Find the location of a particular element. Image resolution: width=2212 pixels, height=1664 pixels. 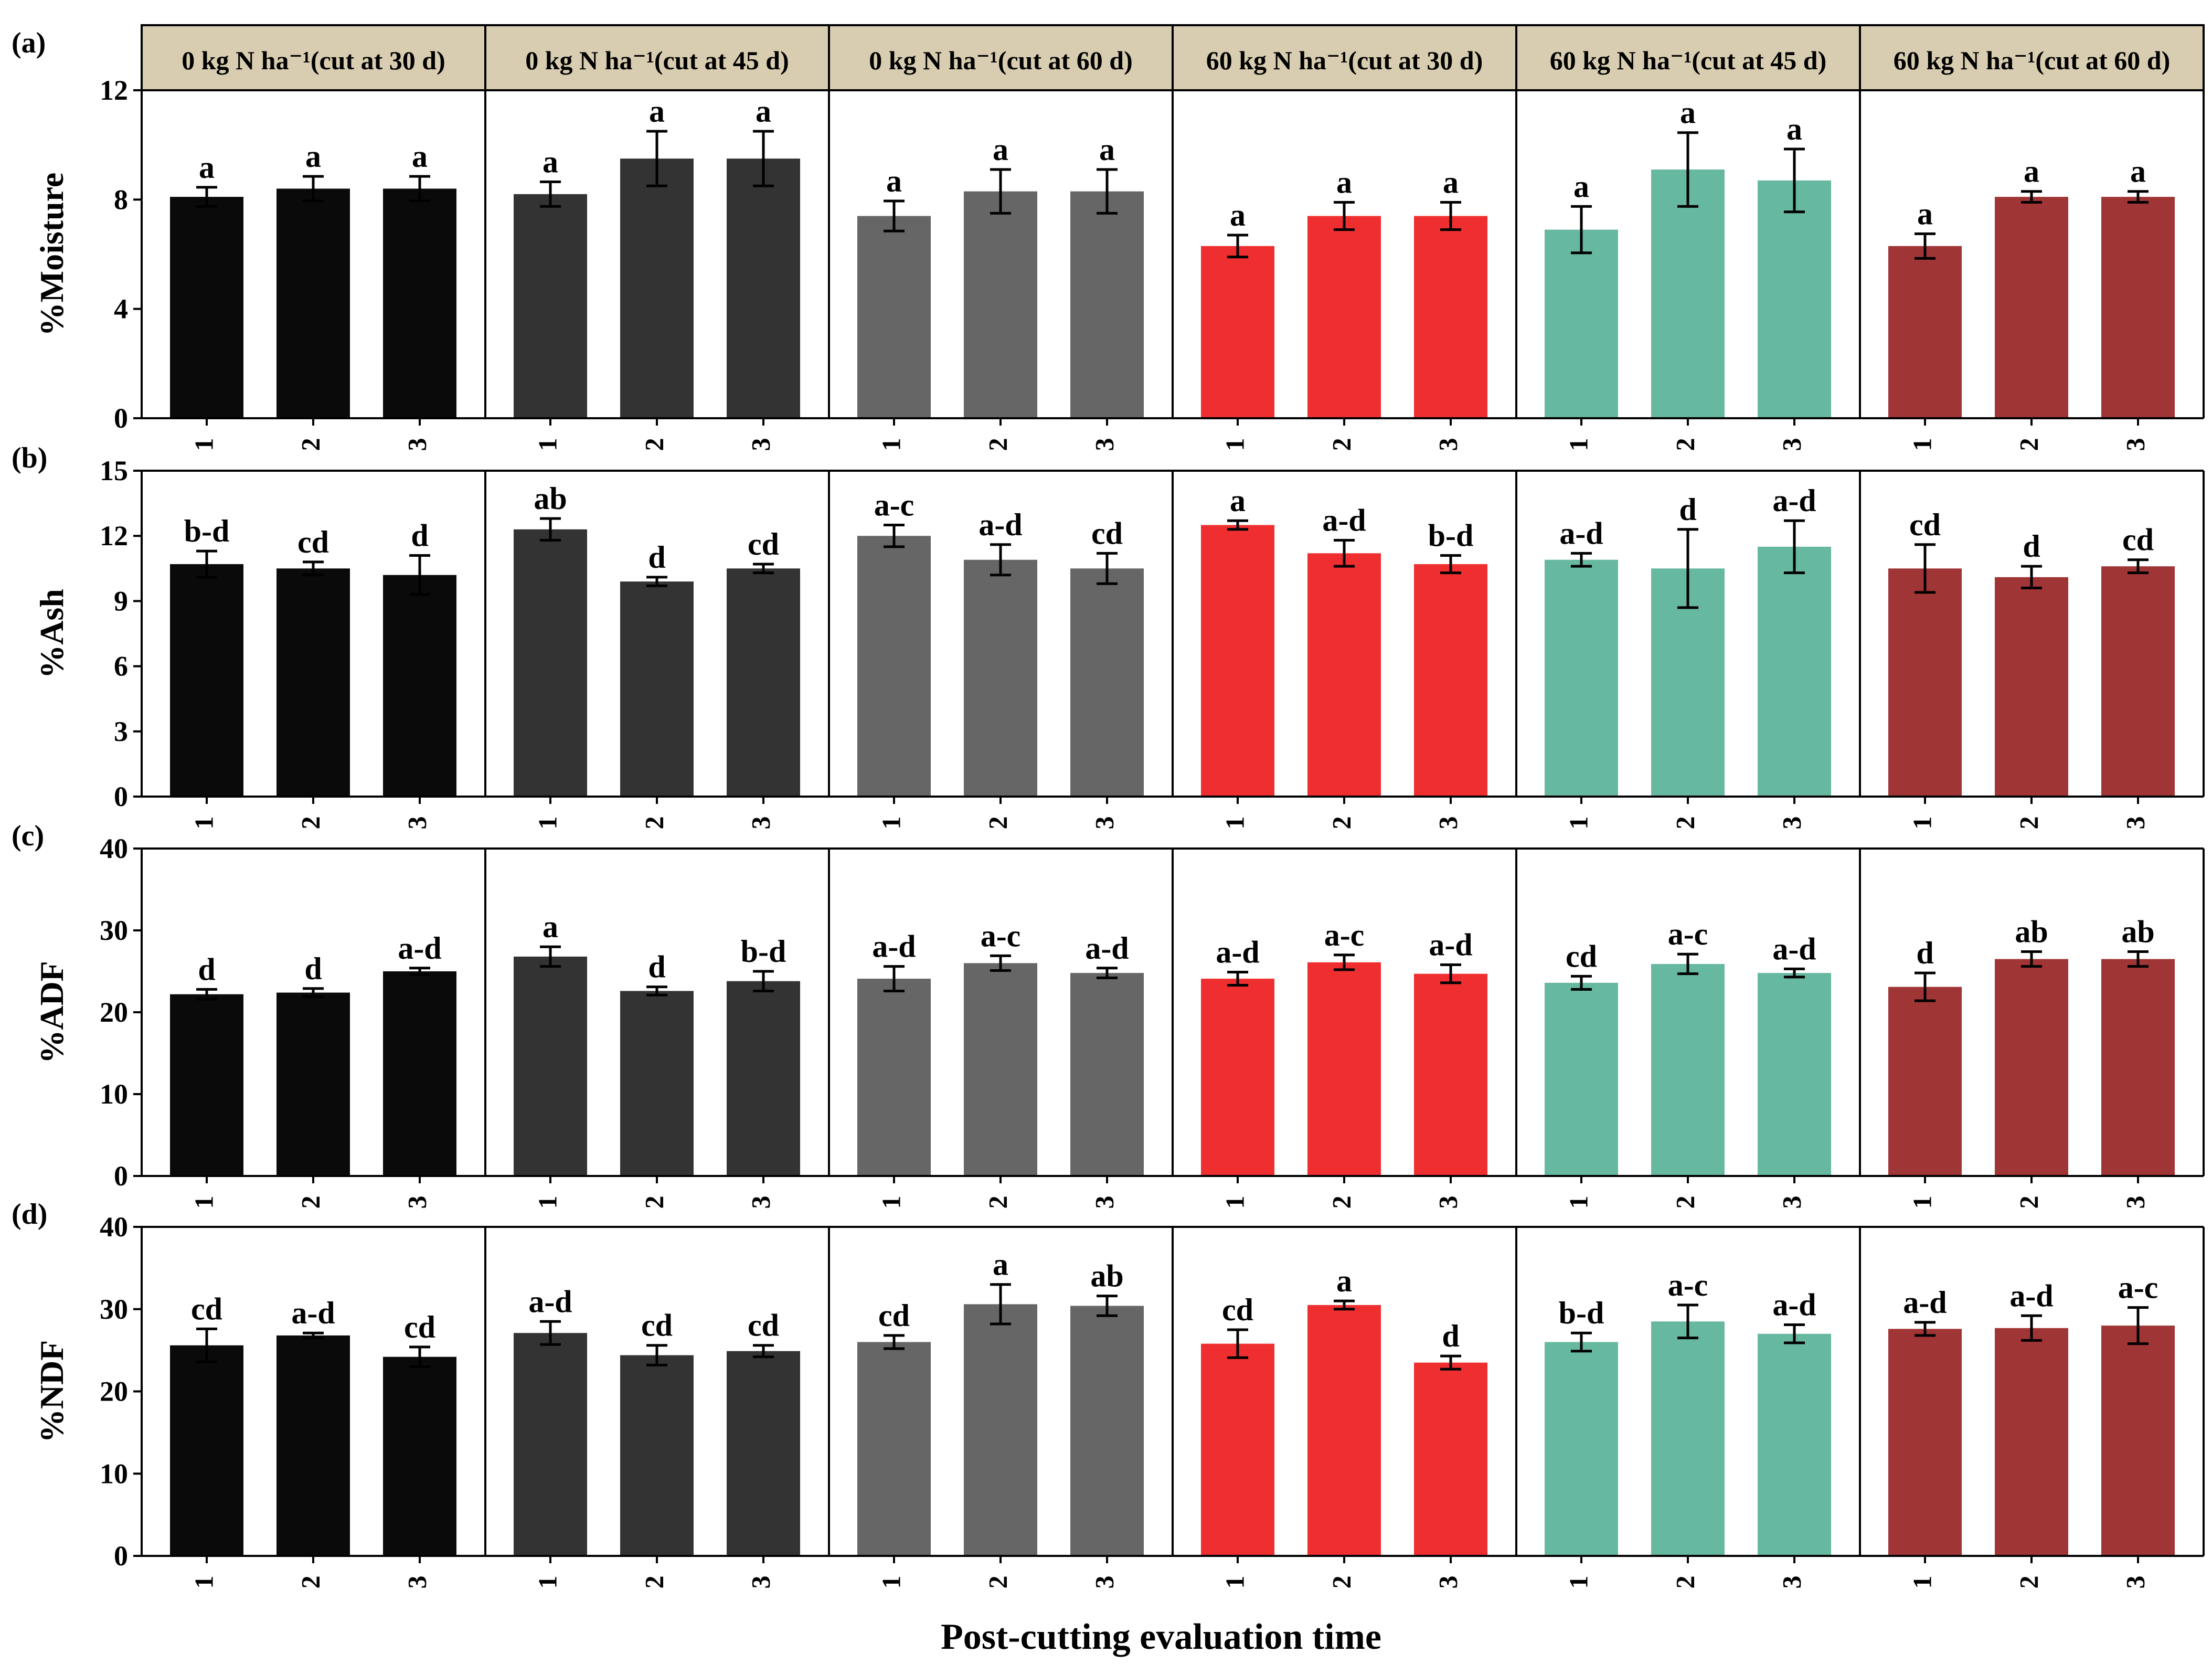

y-axis-label: %ADF is located at coordinates (51, 1013).